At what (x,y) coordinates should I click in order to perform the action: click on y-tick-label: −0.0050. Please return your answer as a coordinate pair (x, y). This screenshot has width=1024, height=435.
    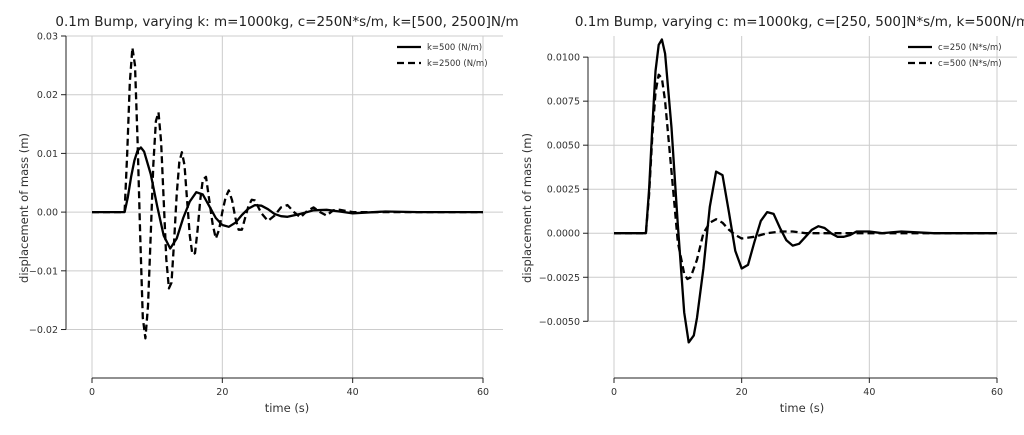
    Looking at the image, I should click on (559, 322).